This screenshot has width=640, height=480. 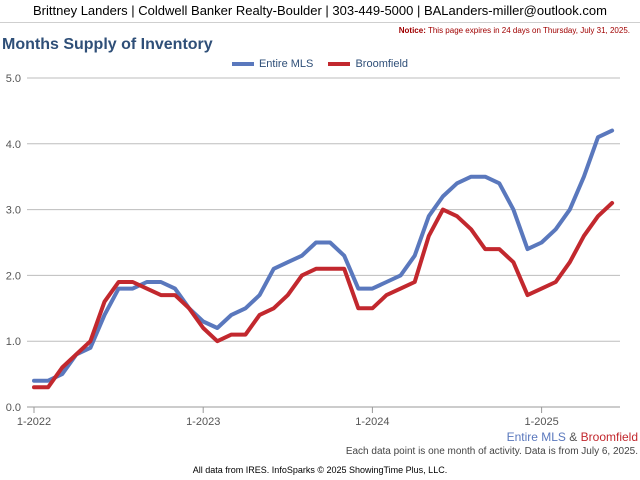 What do you see at coordinates (13, 79) in the screenshot?
I see `y-tick-label: 5.0` at bounding box center [13, 79].